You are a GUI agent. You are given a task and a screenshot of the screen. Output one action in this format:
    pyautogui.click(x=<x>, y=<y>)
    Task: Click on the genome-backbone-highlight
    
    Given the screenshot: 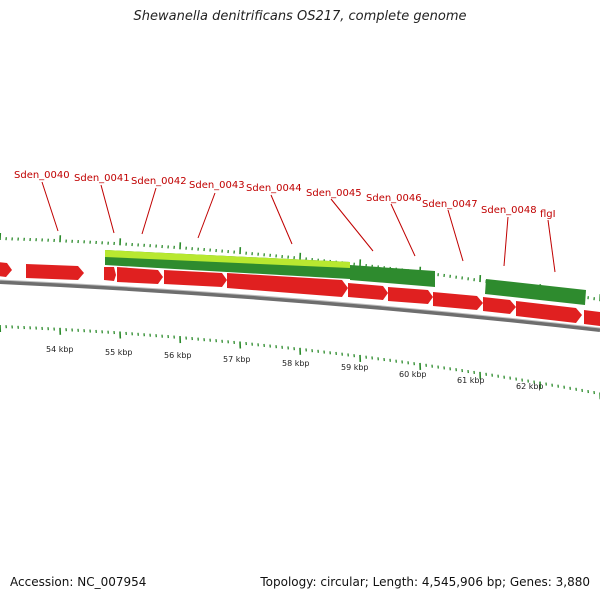 What is the action you would take?
    pyautogui.click(x=300, y=304)
    